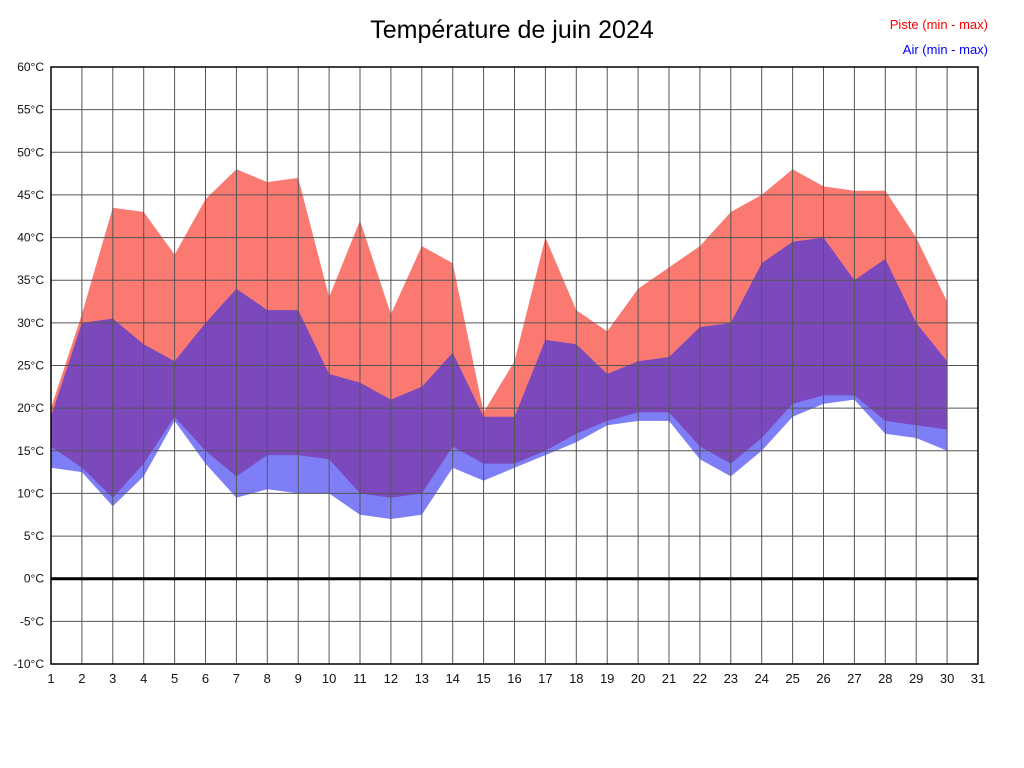 The height and width of the screenshot is (768, 1024). Describe the element at coordinates (236, 678) in the screenshot. I see `x-tick-label: 7` at that location.